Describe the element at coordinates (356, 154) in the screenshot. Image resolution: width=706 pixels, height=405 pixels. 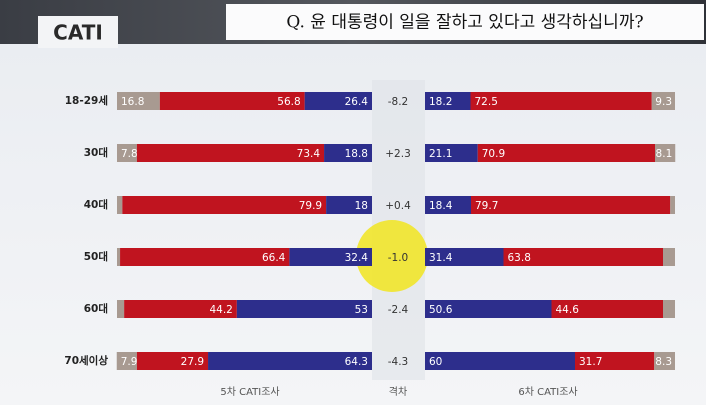
I see `value-label: 18.8` at that location.